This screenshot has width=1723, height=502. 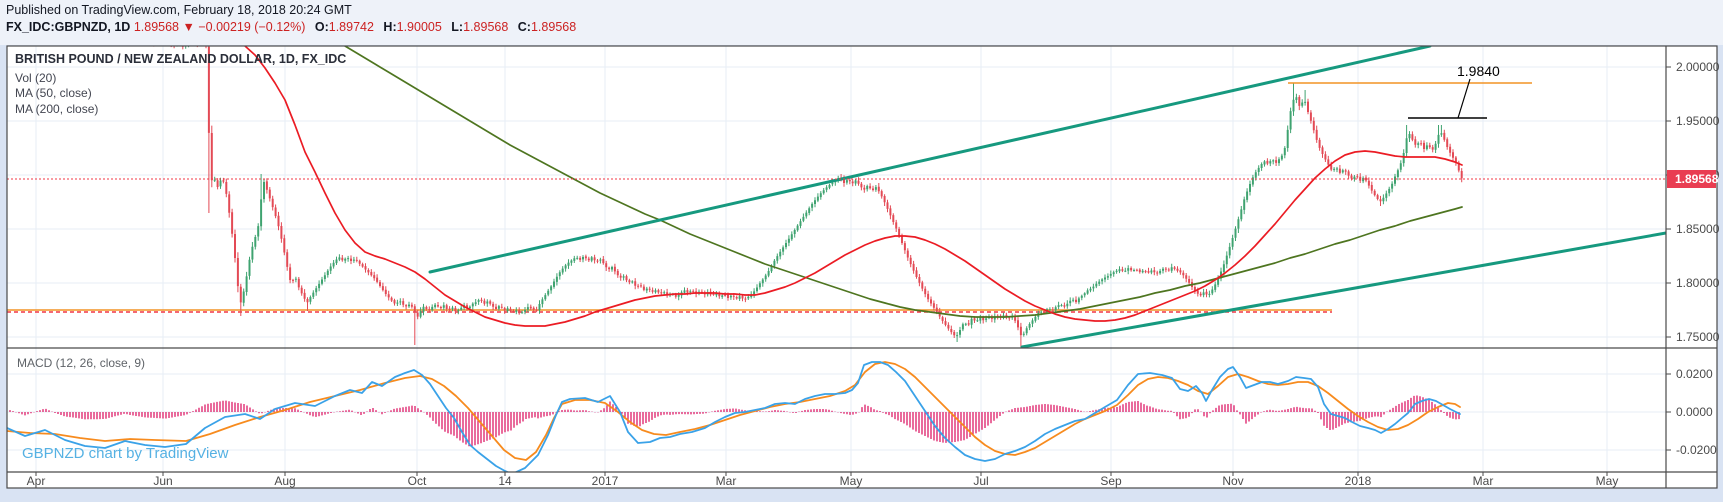 What do you see at coordinates (605, 481) in the screenshot?
I see `time-axis-label: 2017` at bounding box center [605, 481].